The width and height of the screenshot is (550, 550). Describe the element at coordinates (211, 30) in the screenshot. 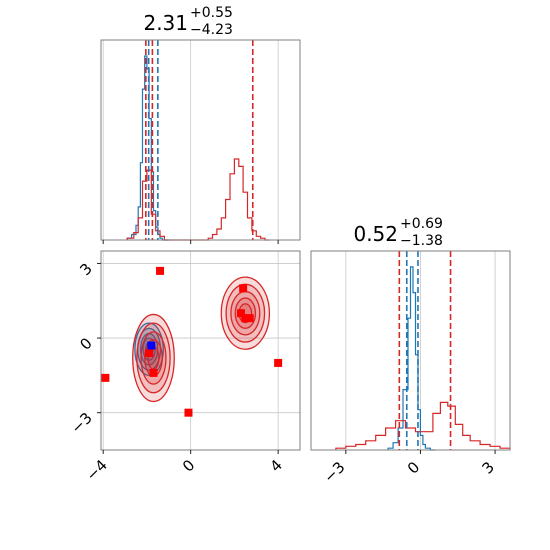

I see `panel-title-lower-error: −4.23` at that location.